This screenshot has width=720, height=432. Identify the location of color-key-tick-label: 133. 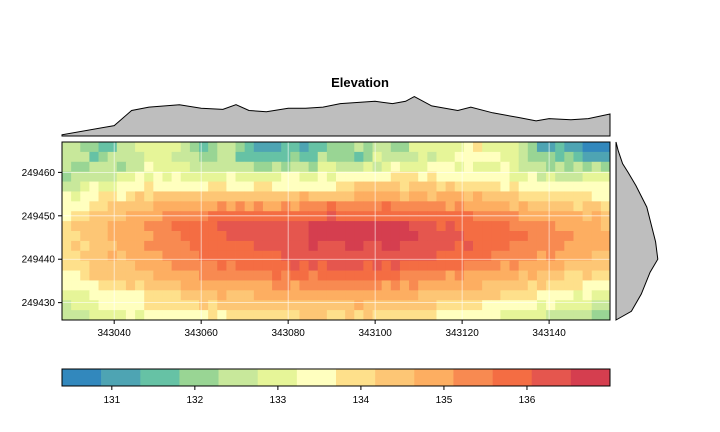
(278, 400).